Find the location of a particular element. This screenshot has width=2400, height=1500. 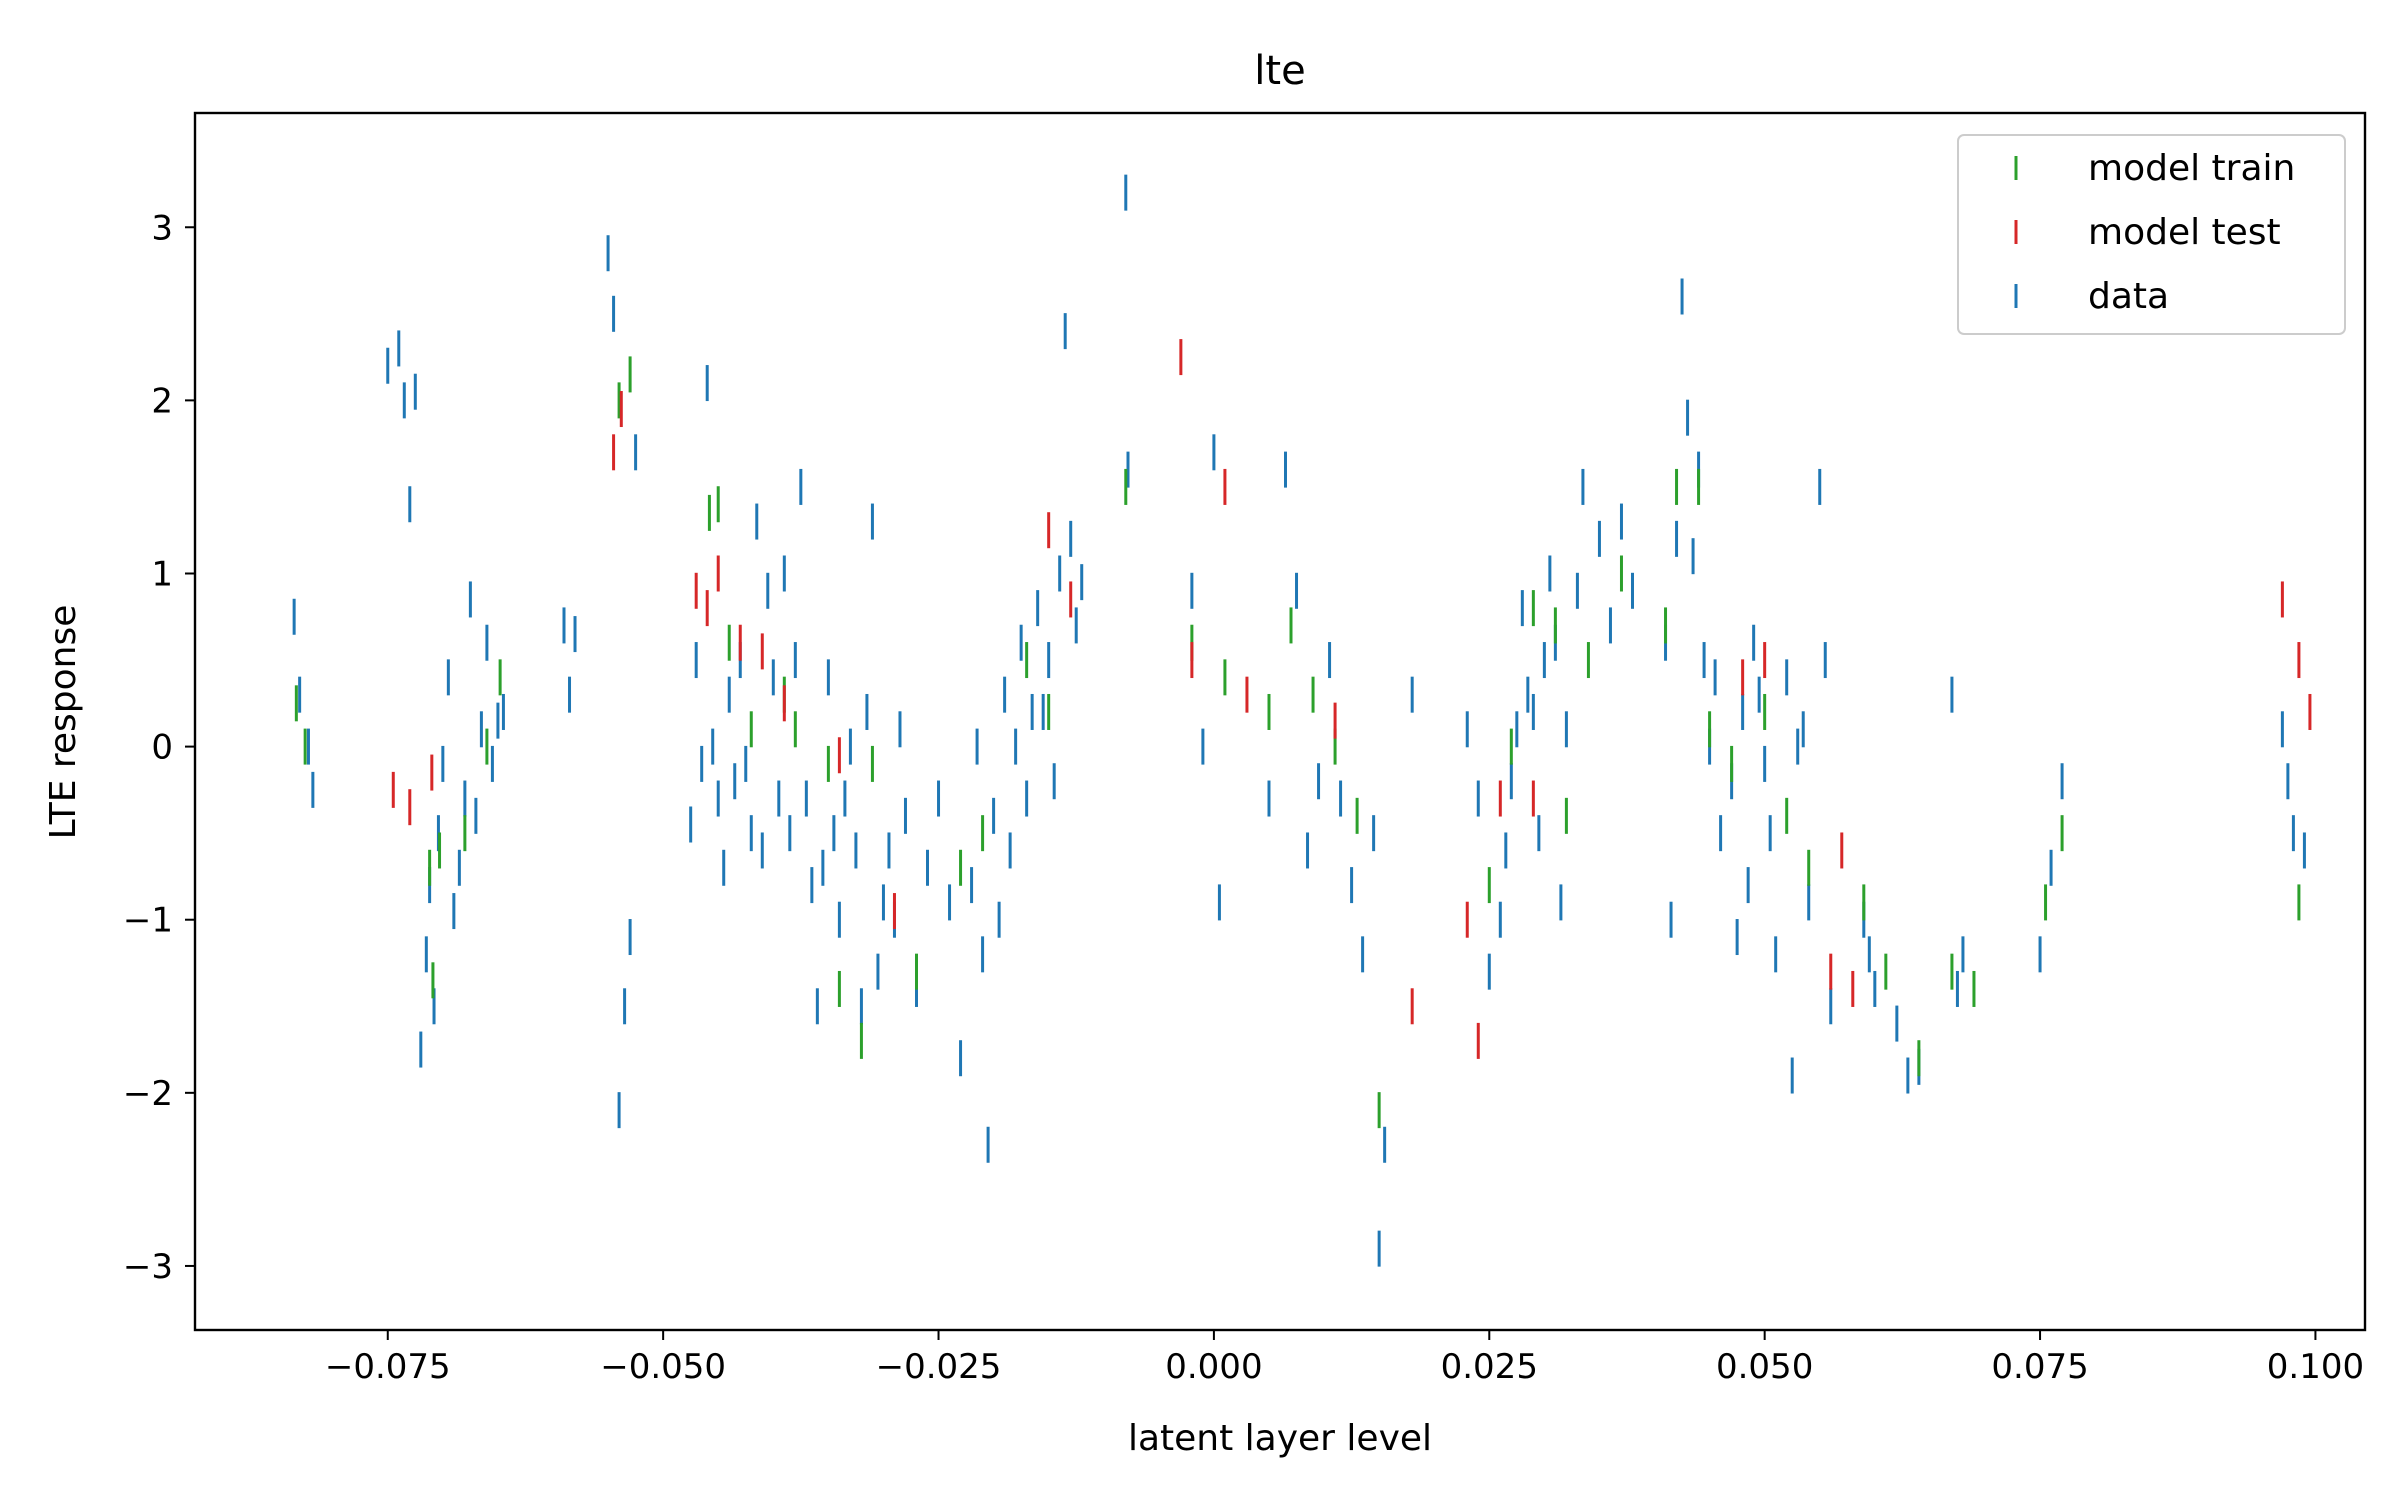

y-tick-label: 1 is located at coordinates (162, 574).